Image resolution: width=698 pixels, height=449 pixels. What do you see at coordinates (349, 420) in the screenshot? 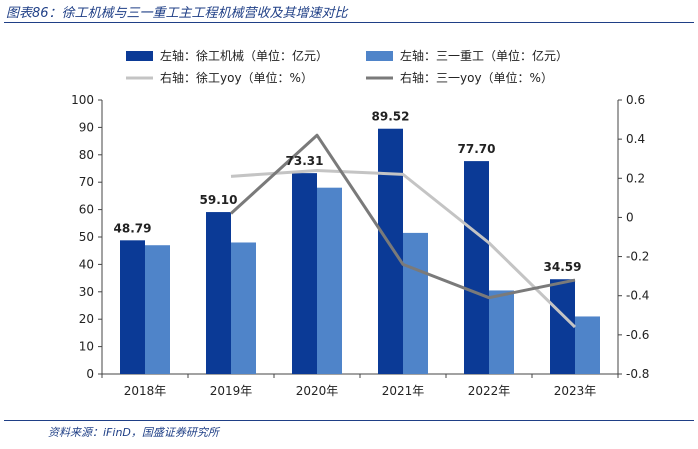
I see `source-rule` at bounding box center [349, 420].